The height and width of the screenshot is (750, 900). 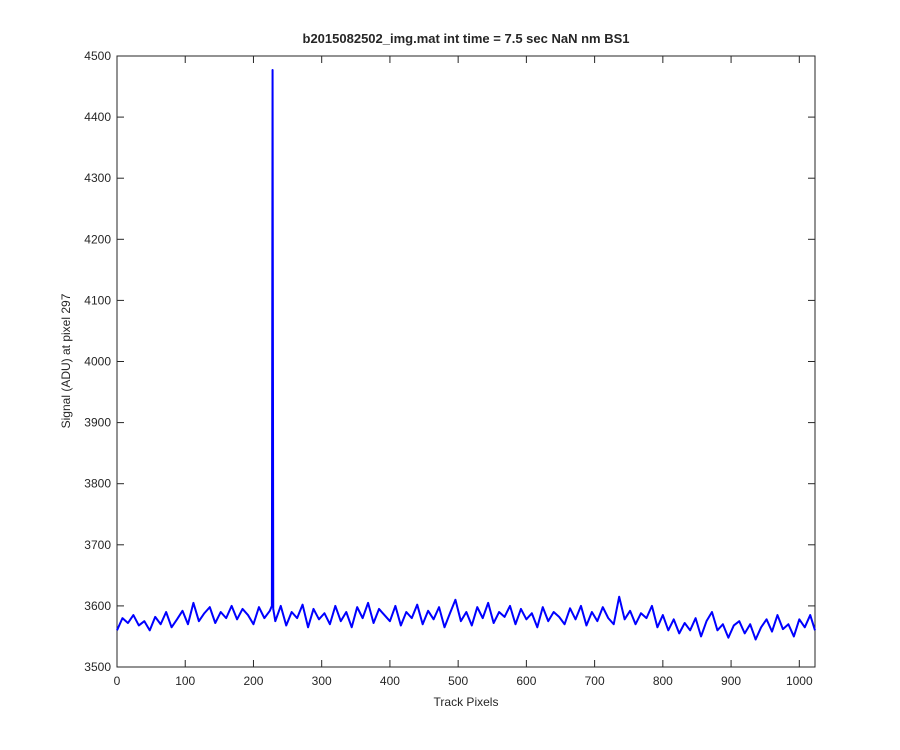 I want to click on x-tick-label: 100, so click(x=185, y=681).